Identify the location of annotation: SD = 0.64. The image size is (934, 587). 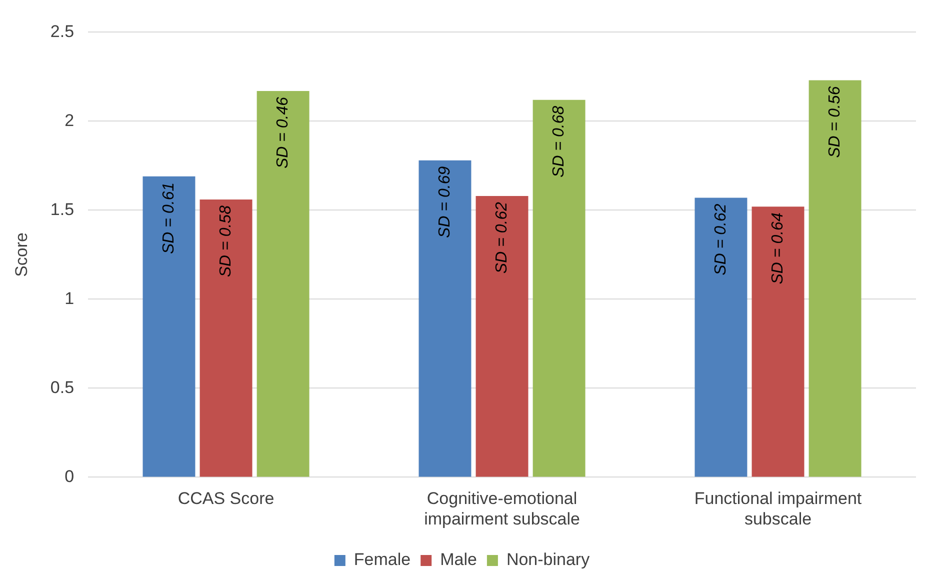
(777, 248).